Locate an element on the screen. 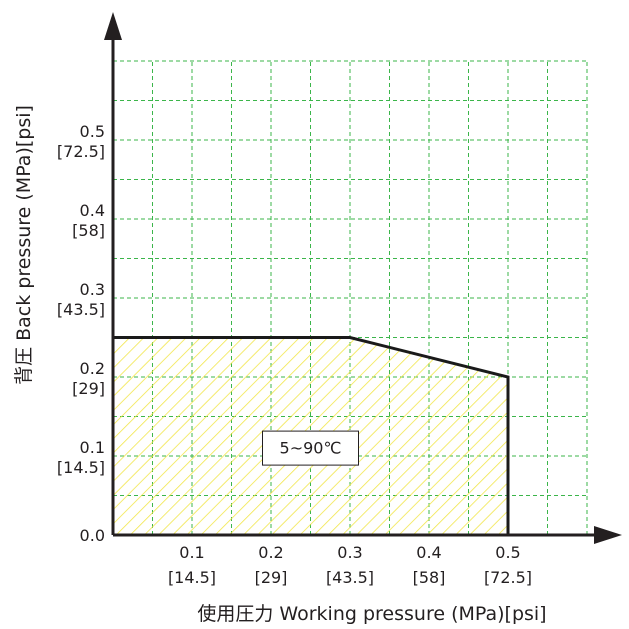 This screenshot has height=629, width=629. y-tick-psi-label: [29] is located at coordinates (88, 388).